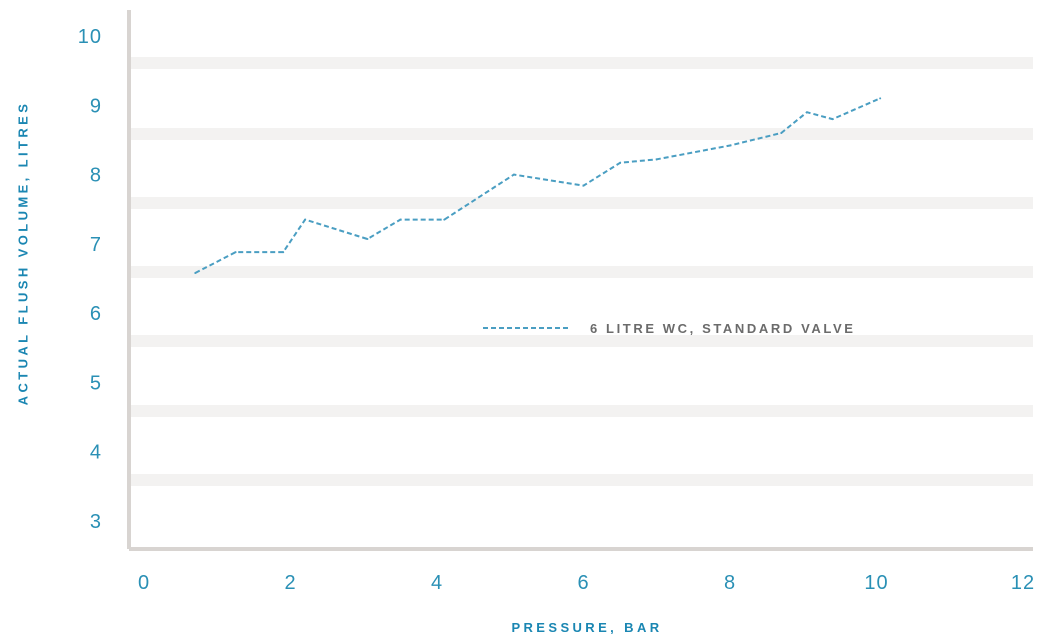 The width and height of the screenshot is (1051, 639). What do you see at coordinates (586, 627) in the screenshot?
I see `x-axis-title: PRESSURE, BAR` at bounding box center [586, 627].